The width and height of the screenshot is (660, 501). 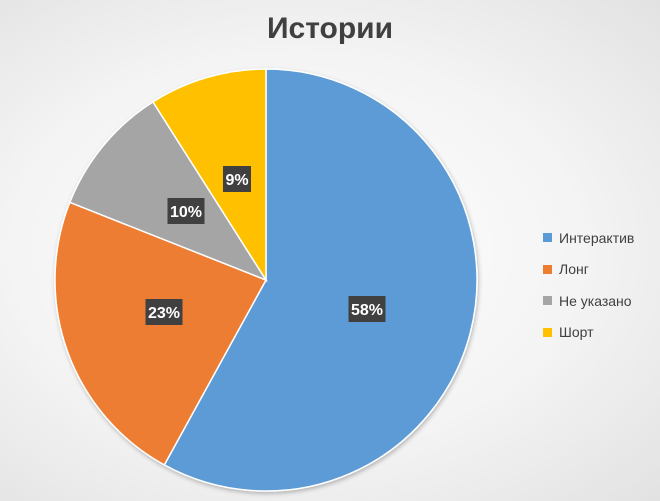 I want to click on legend-label: Интерактив, so click(x=597, y=237).